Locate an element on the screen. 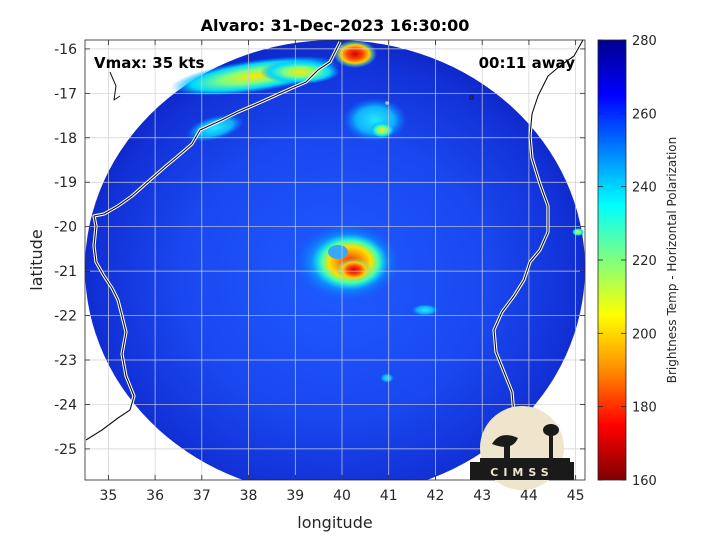 The image size is (720, 540). colorbar-tick-label: 220 is located at coordinates (644, 261).